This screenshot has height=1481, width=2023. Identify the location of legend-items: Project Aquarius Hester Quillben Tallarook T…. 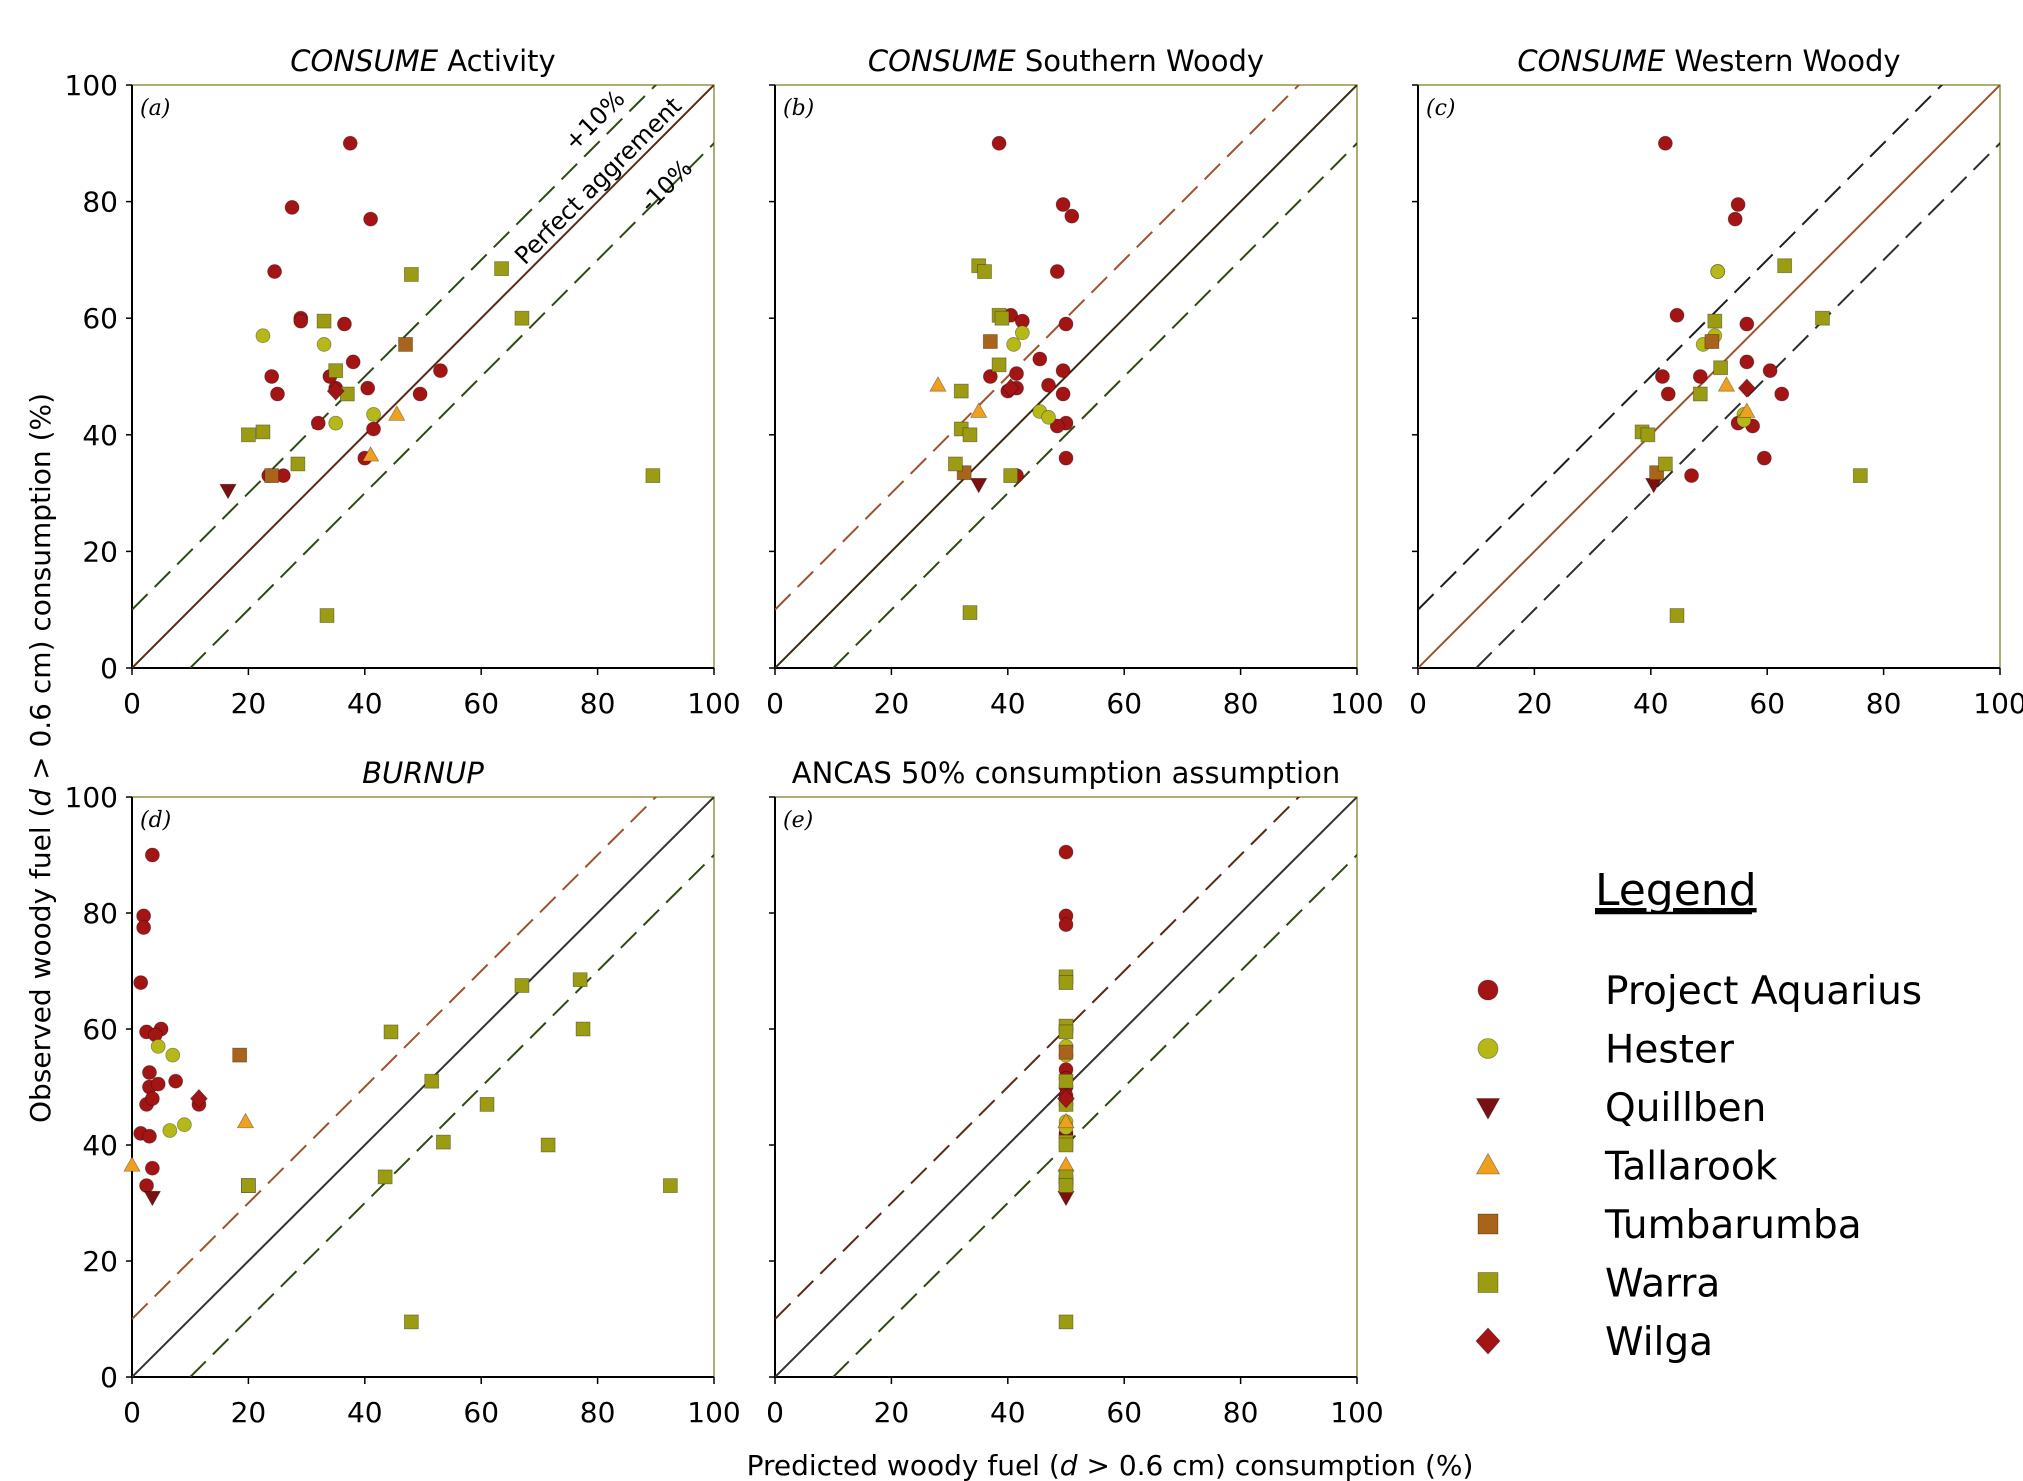
(1698, 1167).